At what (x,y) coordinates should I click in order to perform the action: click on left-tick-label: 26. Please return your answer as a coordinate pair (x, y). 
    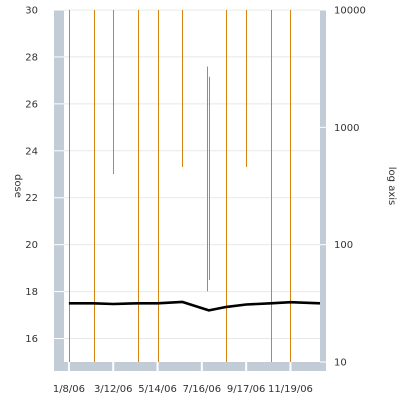
    Looking at the image, I should click on (31, 104).